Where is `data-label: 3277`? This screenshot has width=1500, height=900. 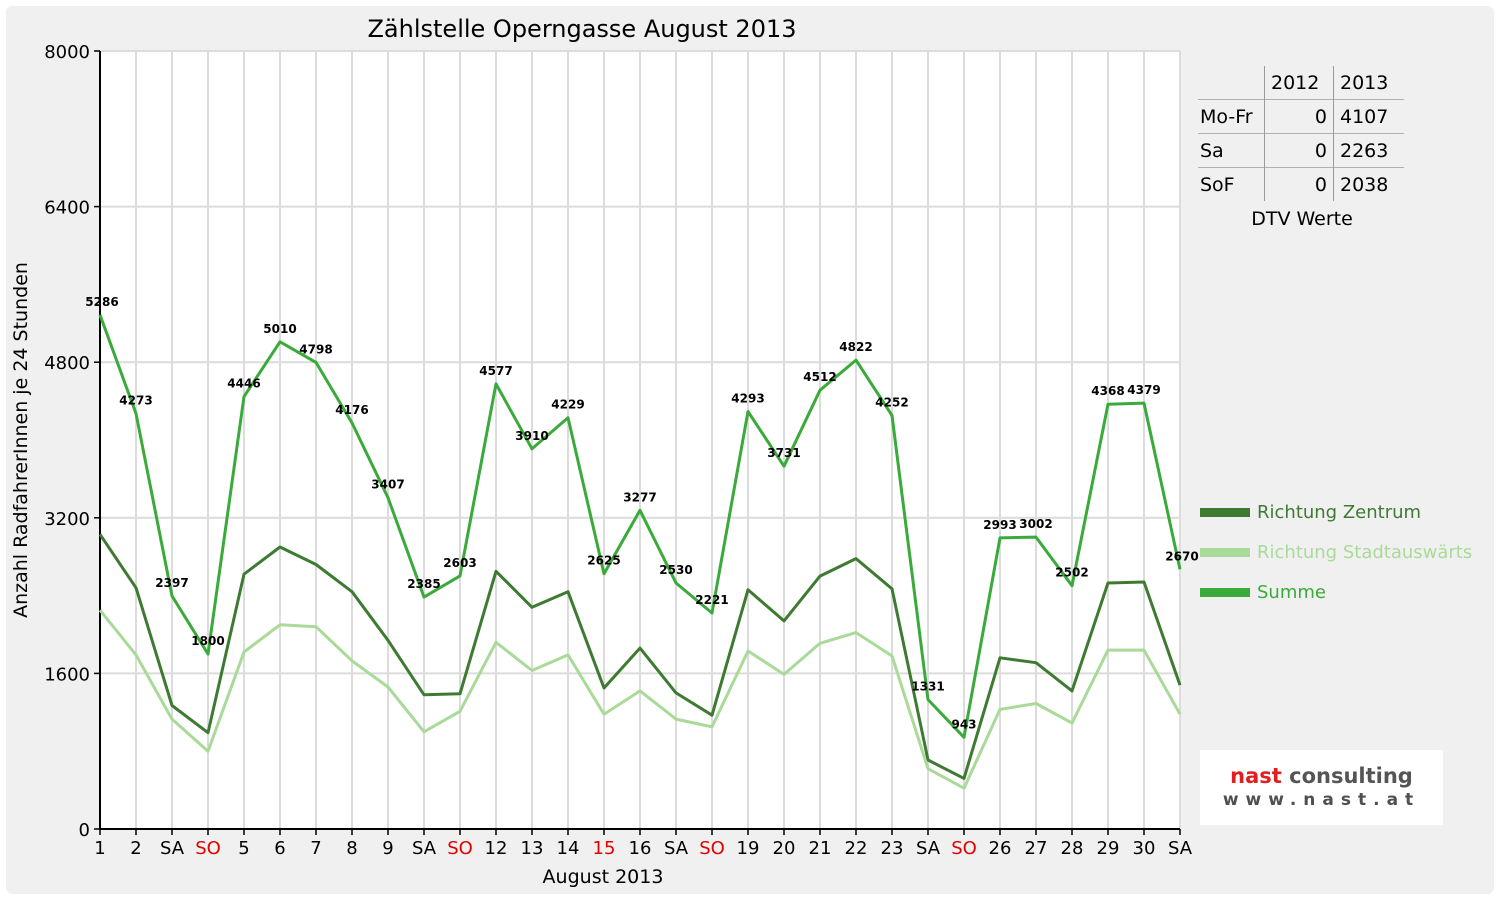 data-label: 3277 is located at coordinates (639, 497).